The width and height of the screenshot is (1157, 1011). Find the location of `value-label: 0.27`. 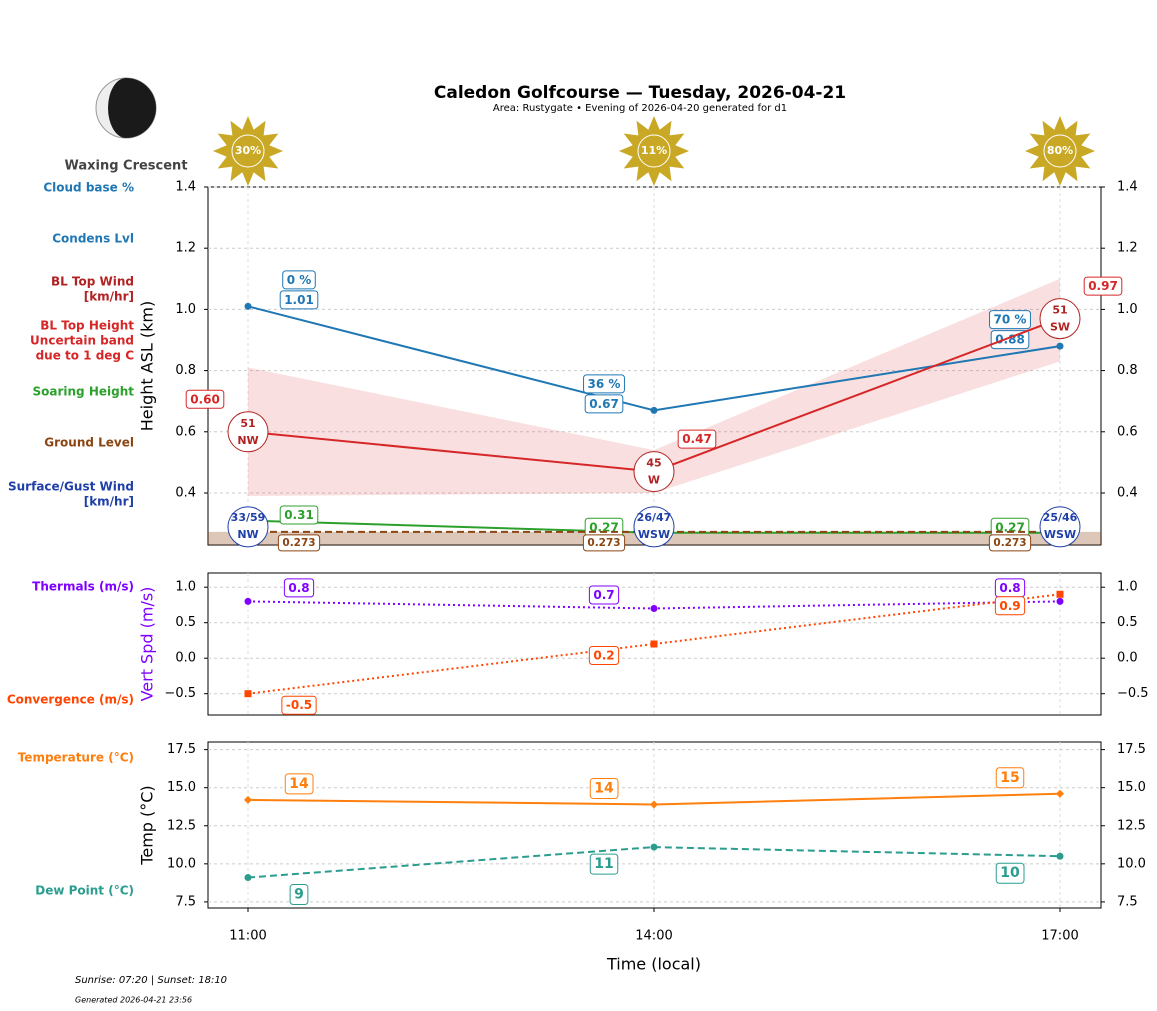

value-label: 0.27 is located at coordinates (1010, 527).